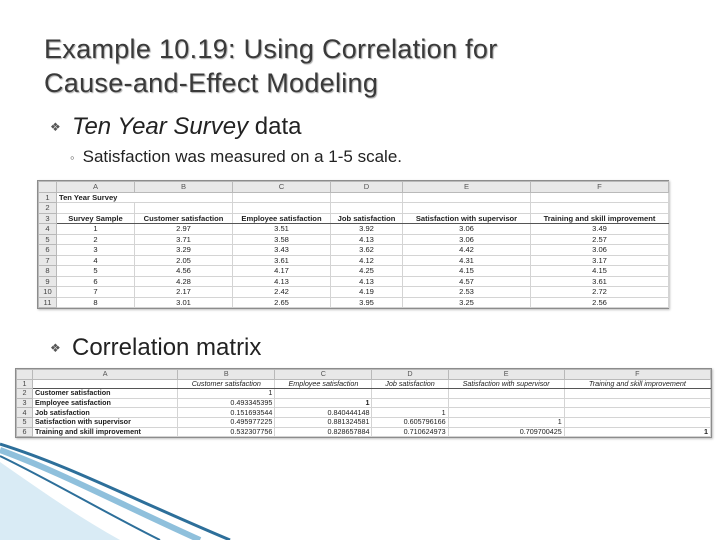 This screenshot has height=540, width=720. I want to click on data-cell: 0.840444148, so click(323, 412).